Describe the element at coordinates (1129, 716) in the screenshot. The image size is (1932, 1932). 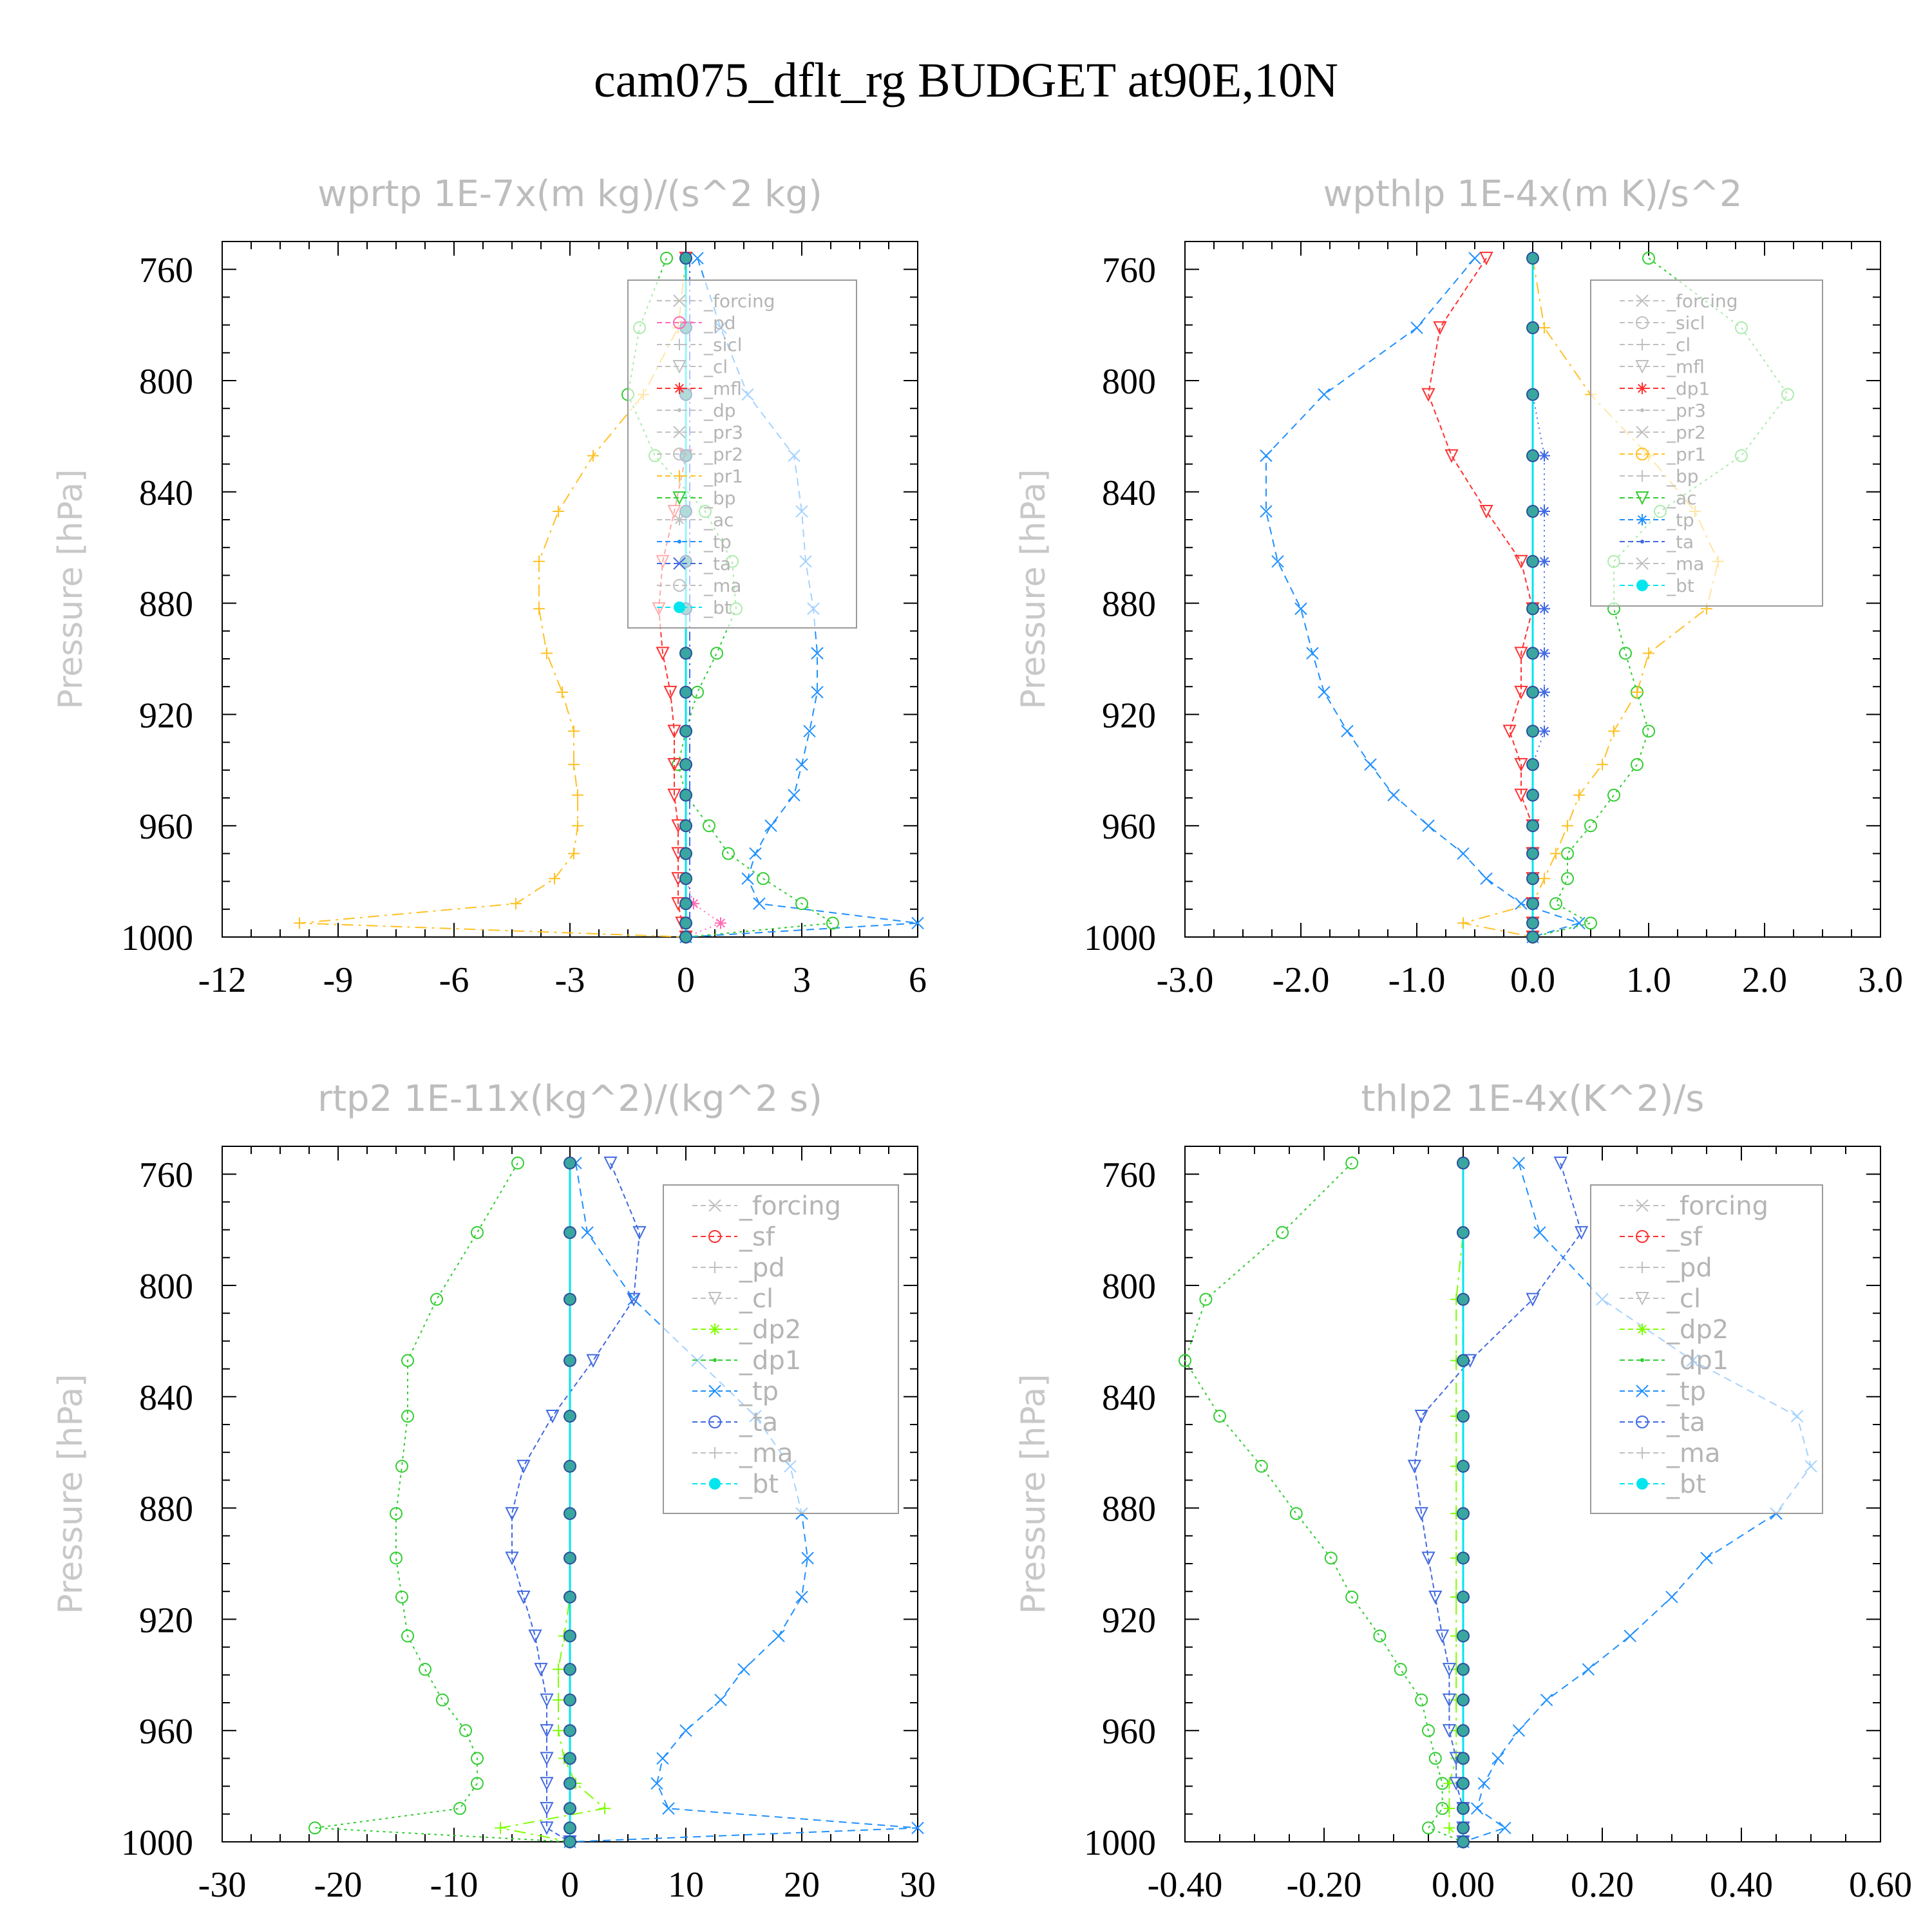
I see `y-tick-label: 920` at that location.